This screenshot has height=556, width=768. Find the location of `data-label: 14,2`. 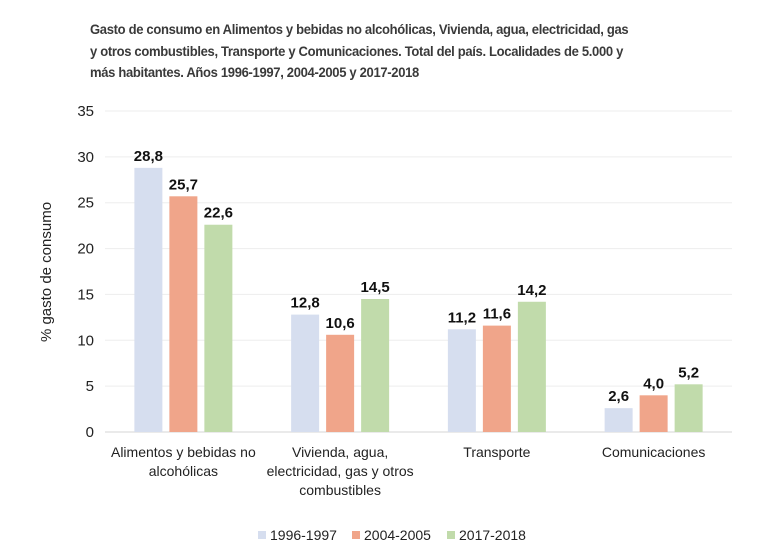

data-label: 14,2 is located at coordinates (531, 290).